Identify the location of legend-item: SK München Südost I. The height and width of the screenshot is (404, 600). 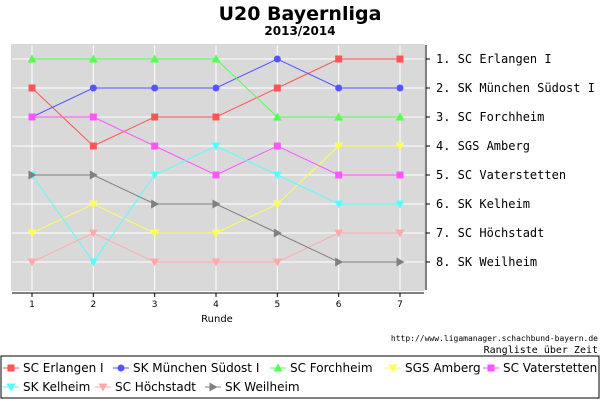
(186, 368).